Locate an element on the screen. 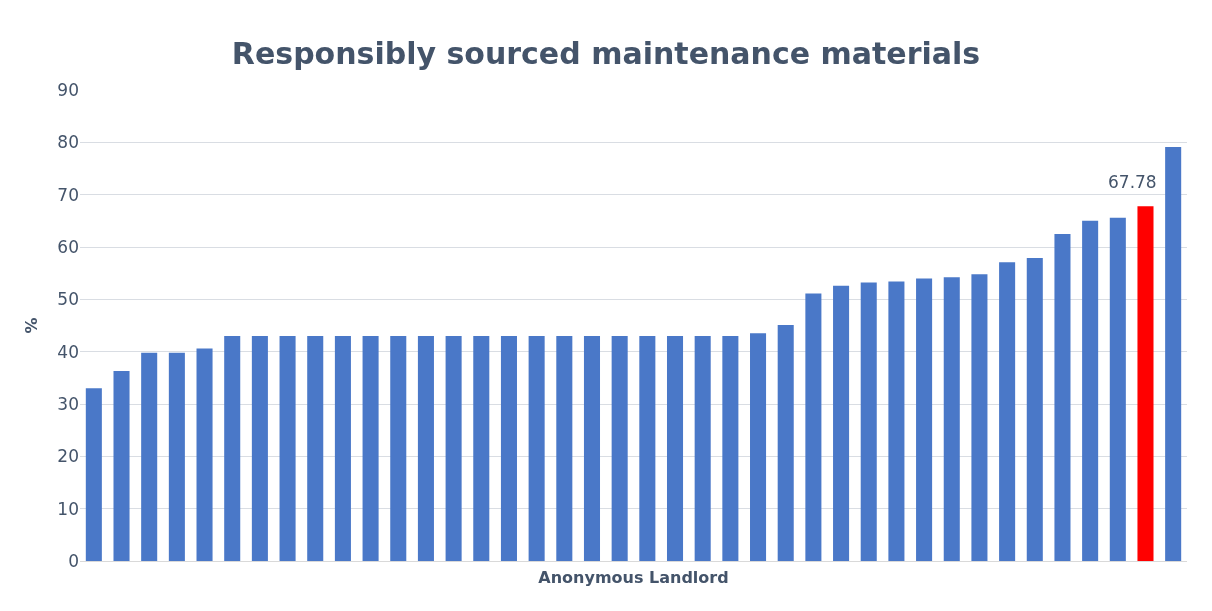 This screenshot has width=1212, height=611. y-axis-title: % is located at coordinates (32, 325).